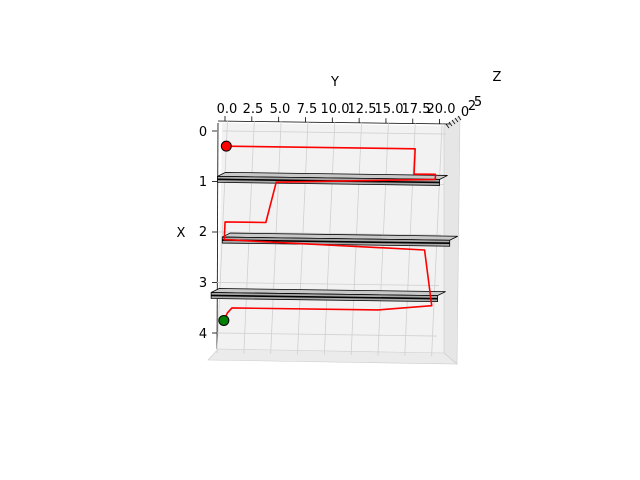 Image resolution: width=640 pixels, height=480 pixels. I want to click on bottom-pane, so click(332, 356).